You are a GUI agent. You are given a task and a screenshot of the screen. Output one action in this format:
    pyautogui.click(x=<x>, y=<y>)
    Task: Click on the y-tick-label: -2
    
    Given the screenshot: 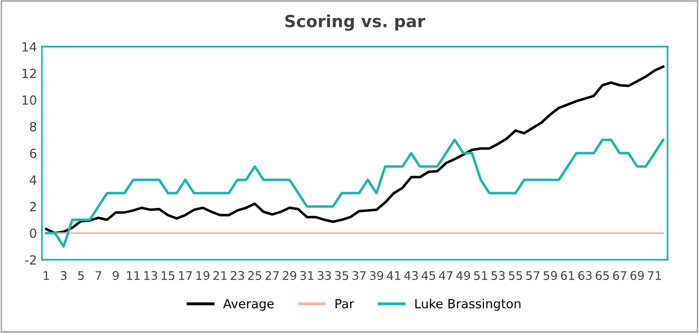 What is the action you would take?
    pyautogui.click(x=30, y=259)
    